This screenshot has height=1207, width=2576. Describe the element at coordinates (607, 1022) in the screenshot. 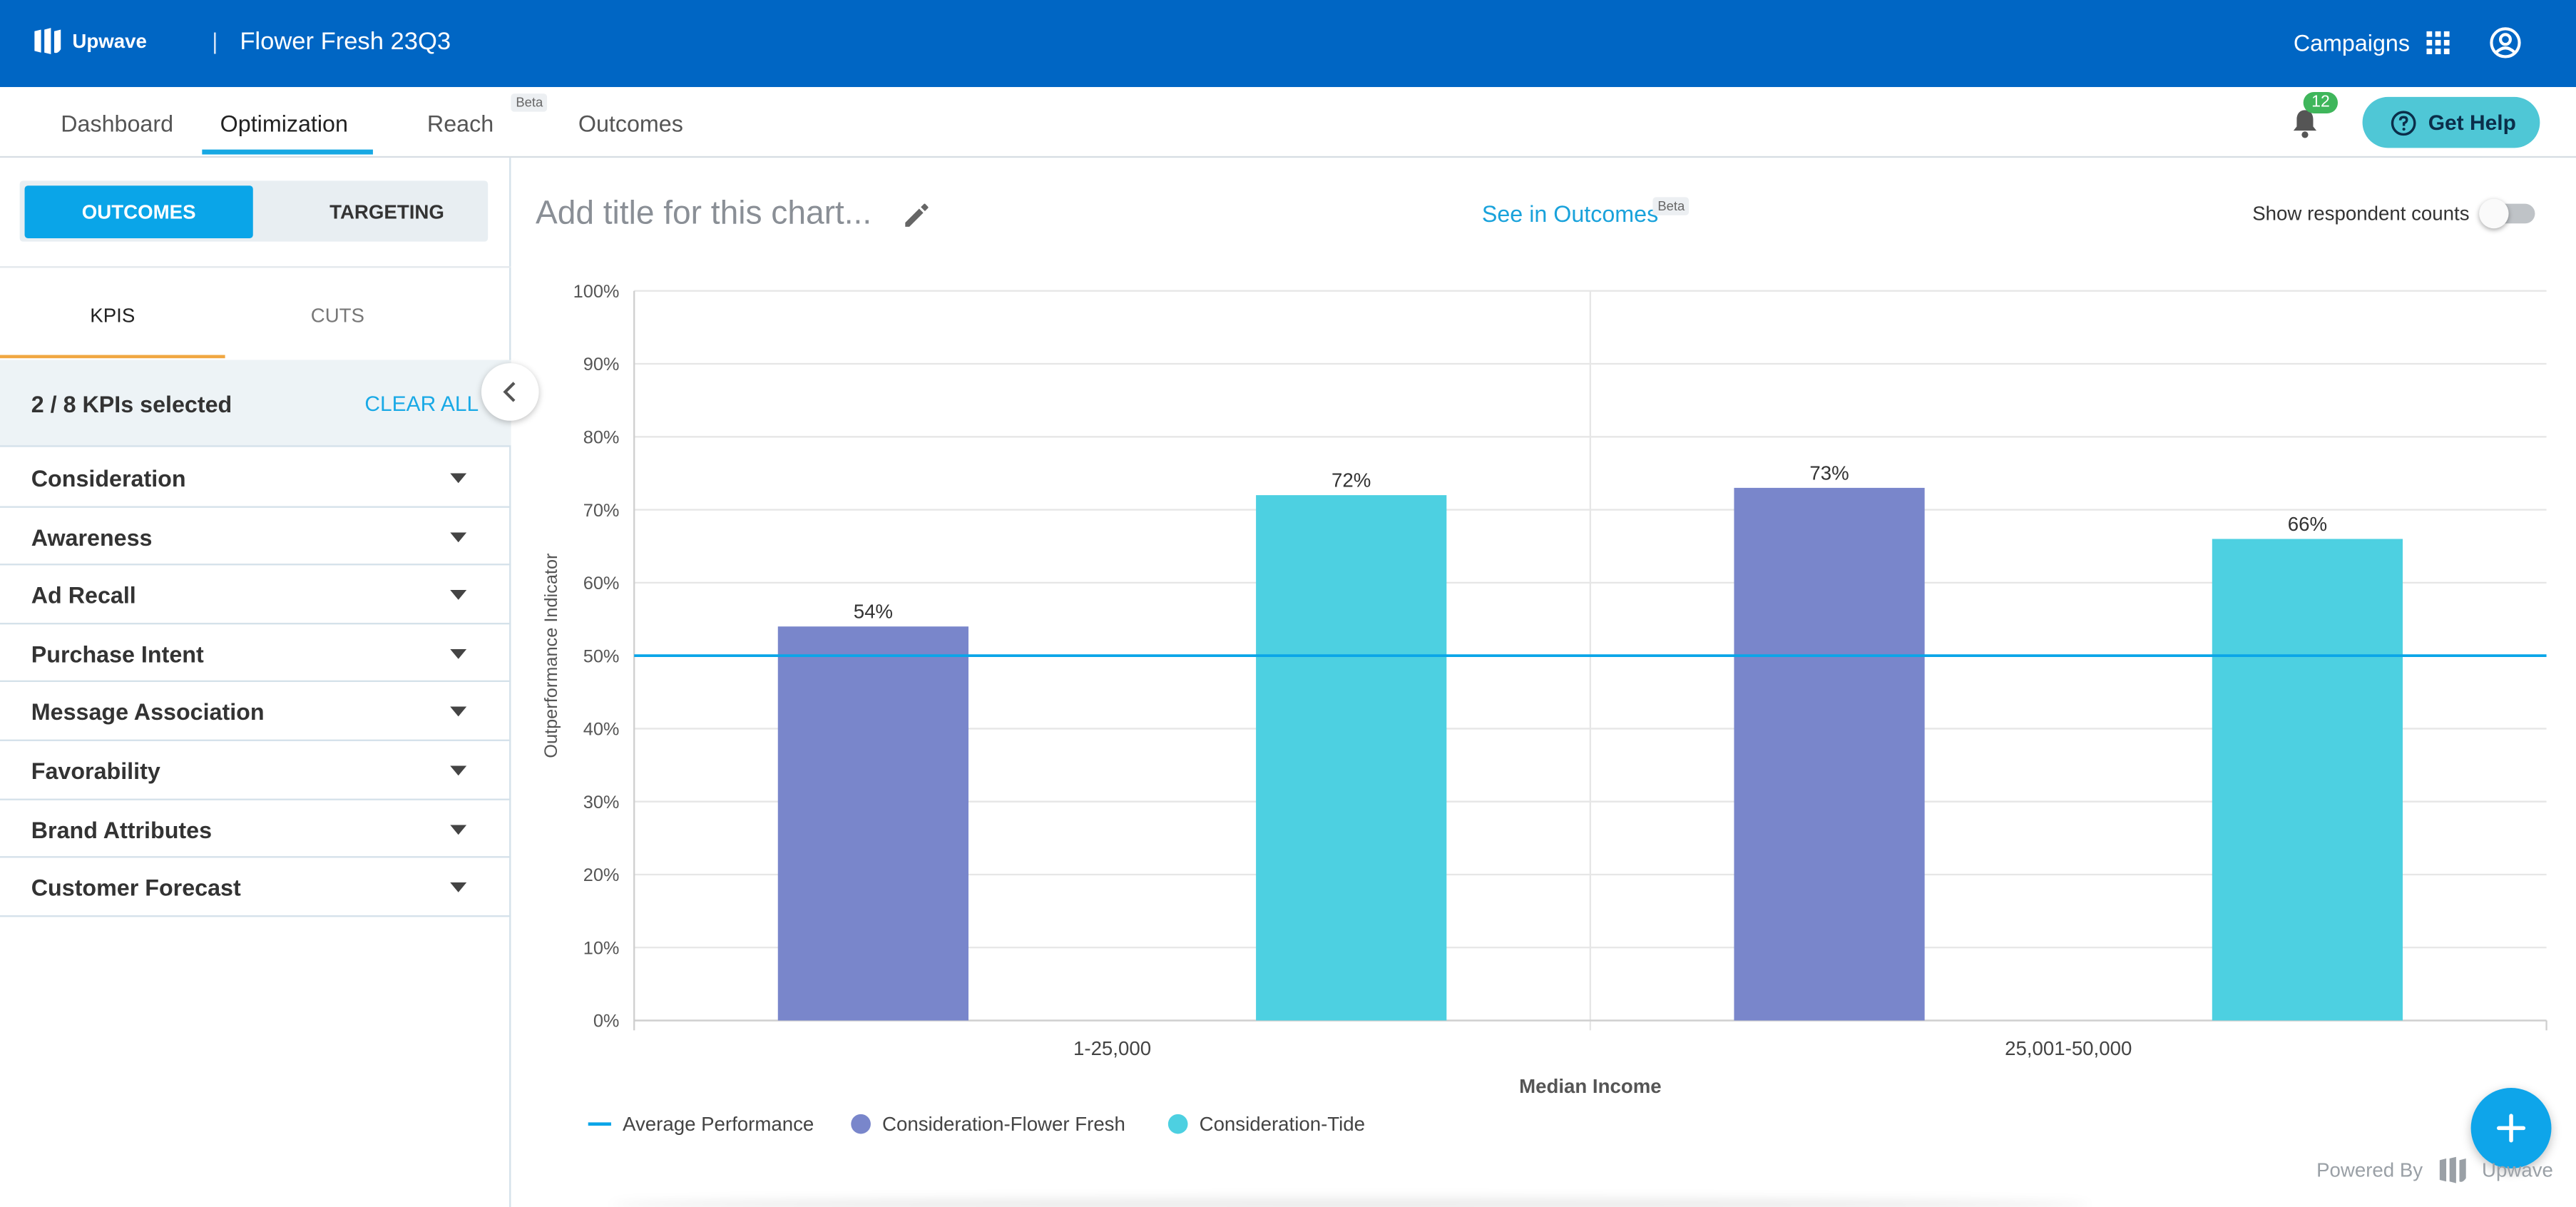

I see `y-tick-label: 0%` at that location.